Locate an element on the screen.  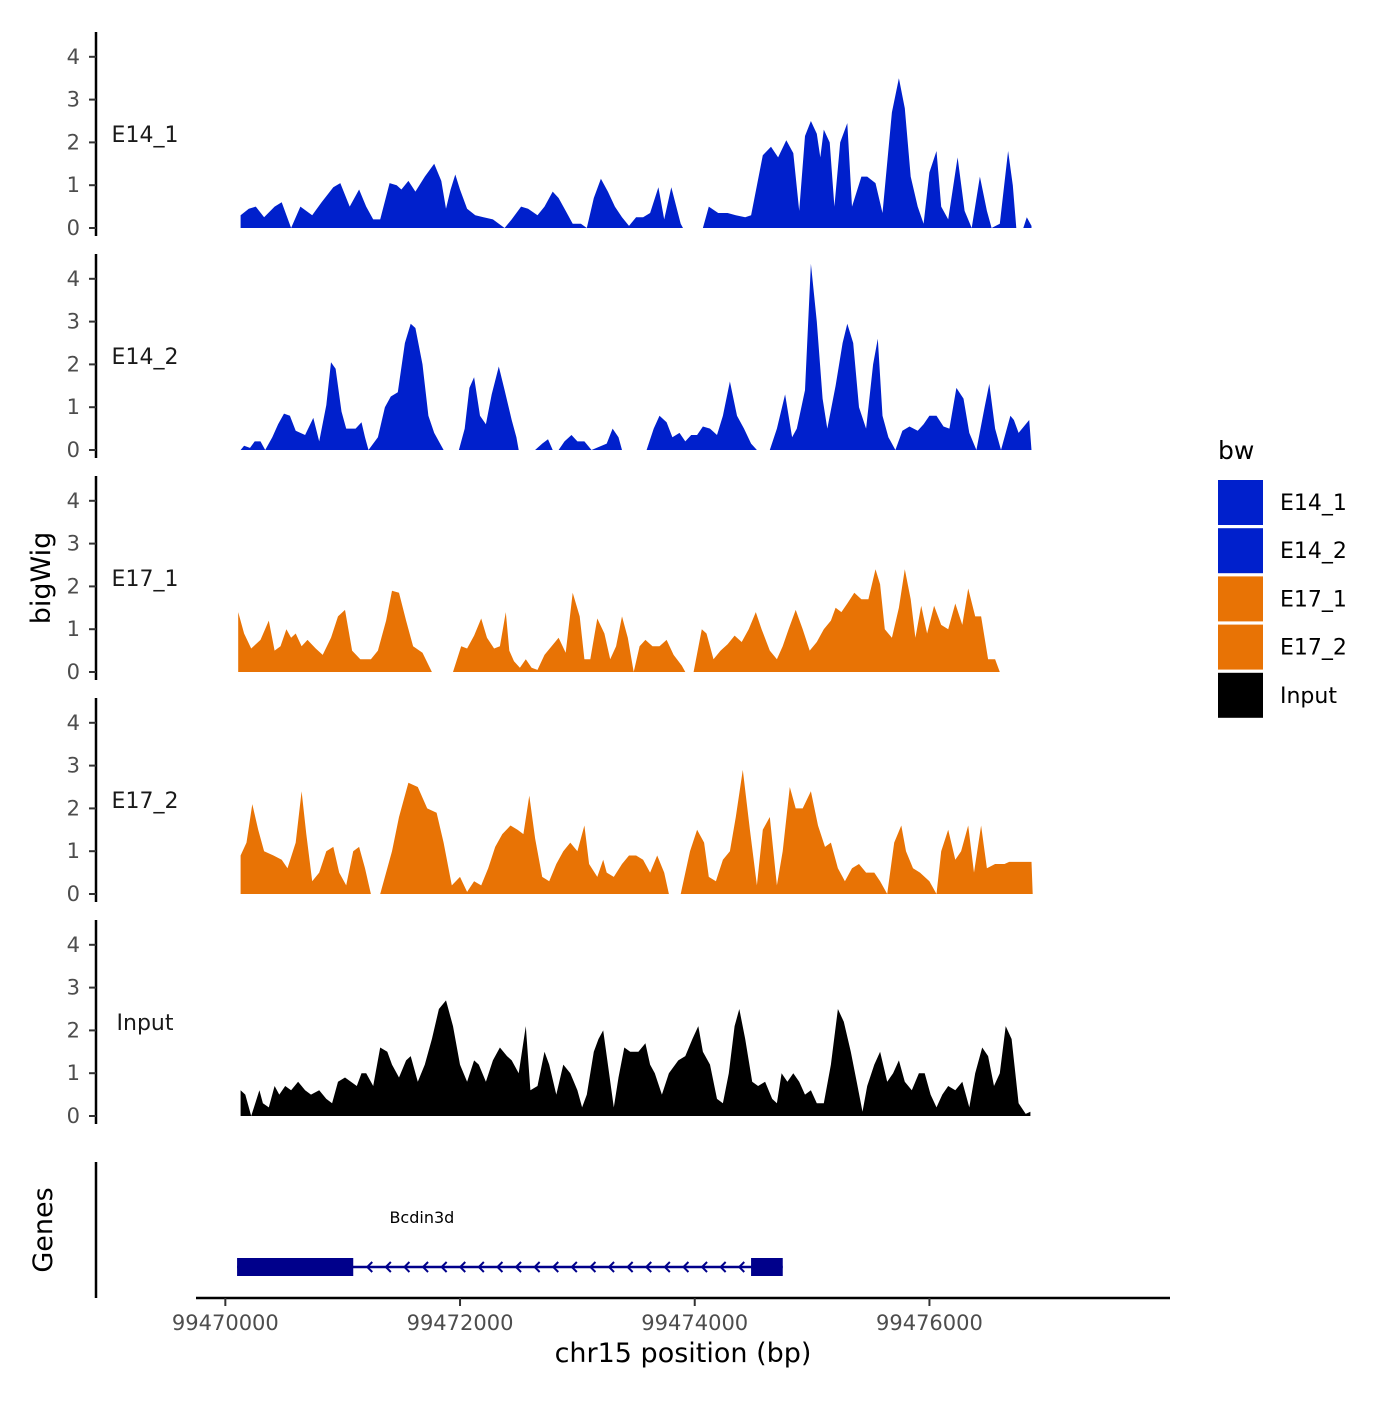
track-label: E17_1 is located at coordinates (145, 579).